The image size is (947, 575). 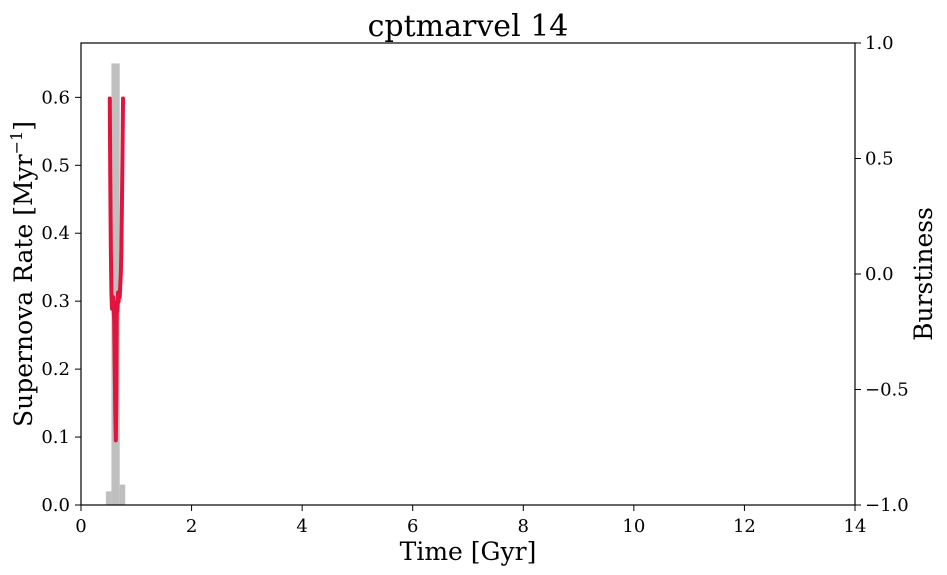 What do you see at coordinates (23, 290) in the screenshot?
I see `y-axis-label-main: Supernova Rate [Myr` at bounding box center [23, 290].